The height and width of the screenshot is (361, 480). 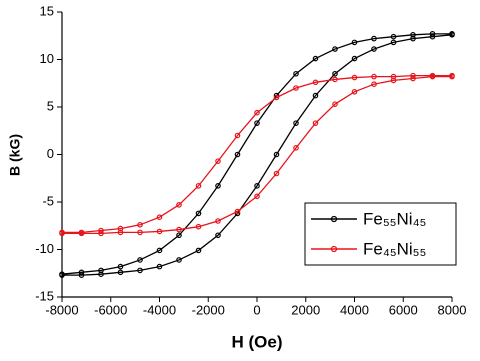 I want to click on legend-text: Fe₄₅Ni₅₅, so click(x=394, y=248).